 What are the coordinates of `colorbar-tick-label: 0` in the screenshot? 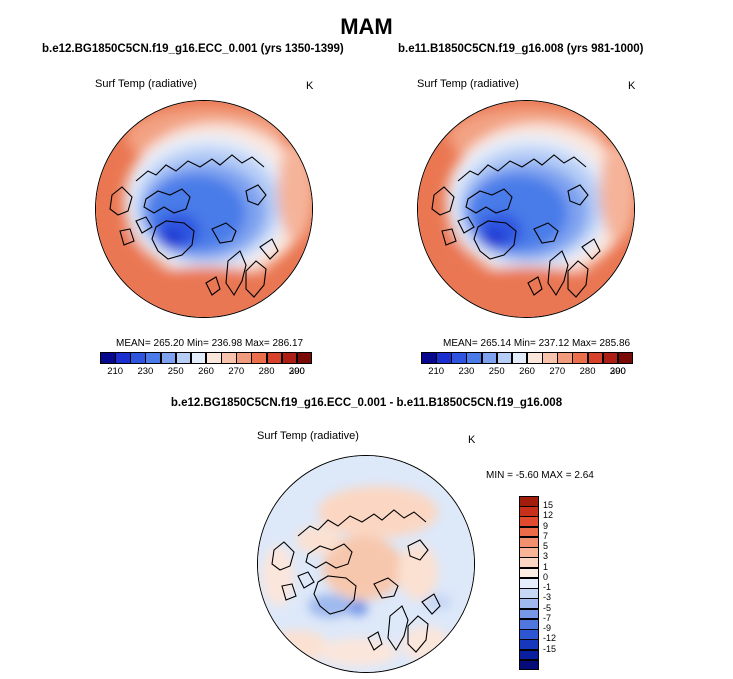 It's located at (546, 576).